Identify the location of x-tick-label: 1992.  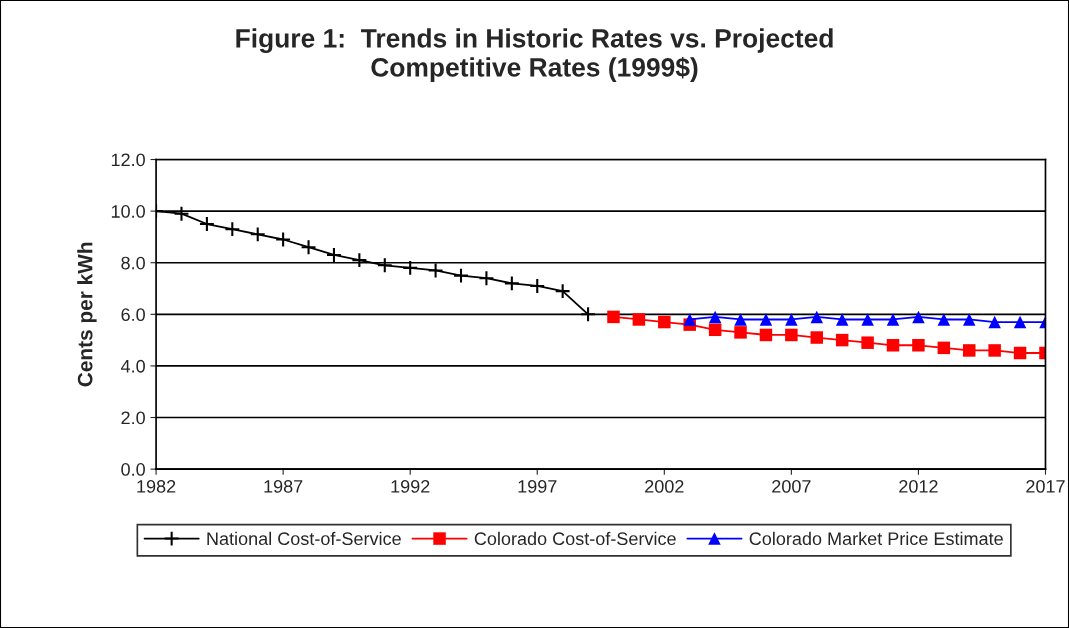
(410, 486).